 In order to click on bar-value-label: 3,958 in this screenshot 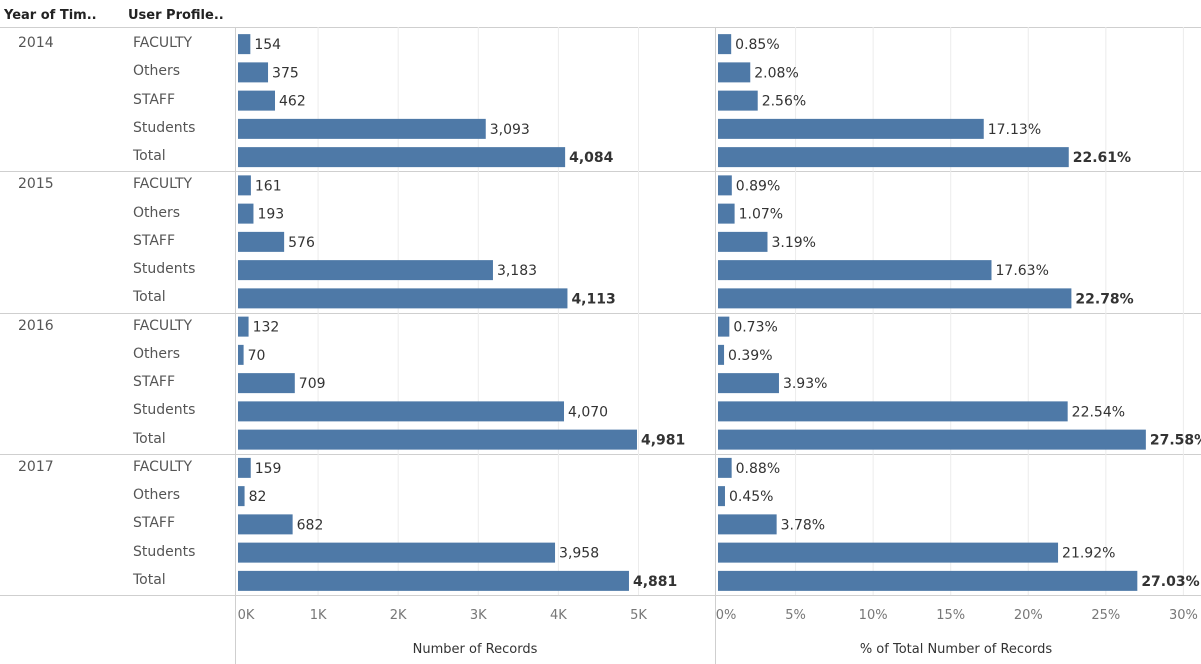, I will do `click(579, 554)`.